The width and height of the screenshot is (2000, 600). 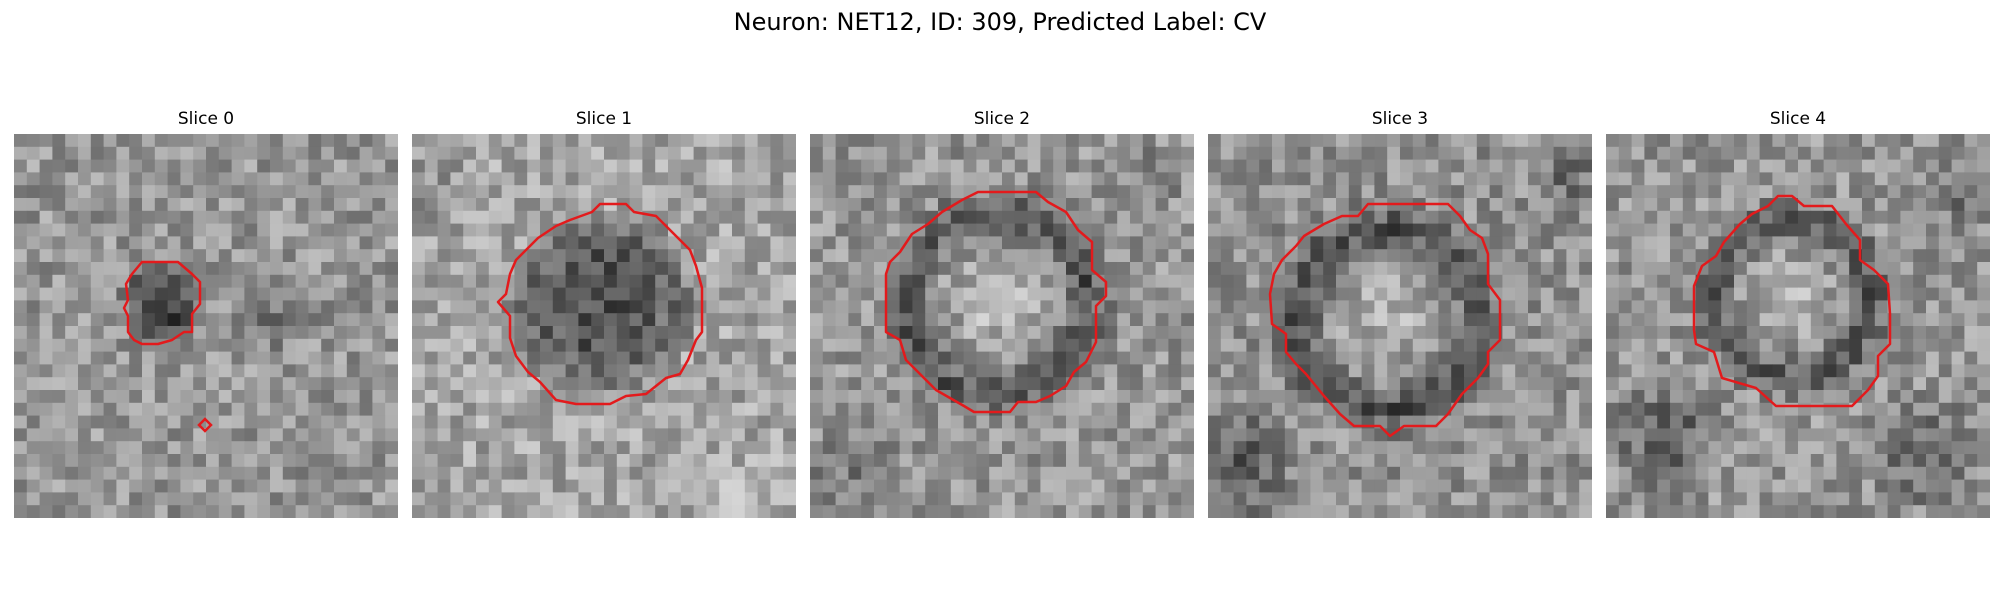 What do you see at coordinates (1002, 119) in the screenshot?
I see `slice-title-2: Slice 2` at bounding box center [1002, 119].